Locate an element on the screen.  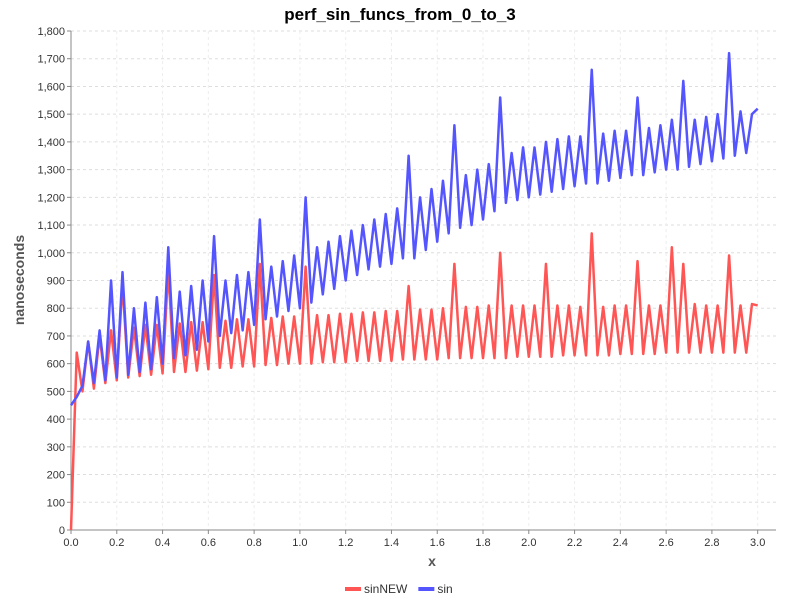
y-tick-label: 800 is located at coordinates (56, 309).